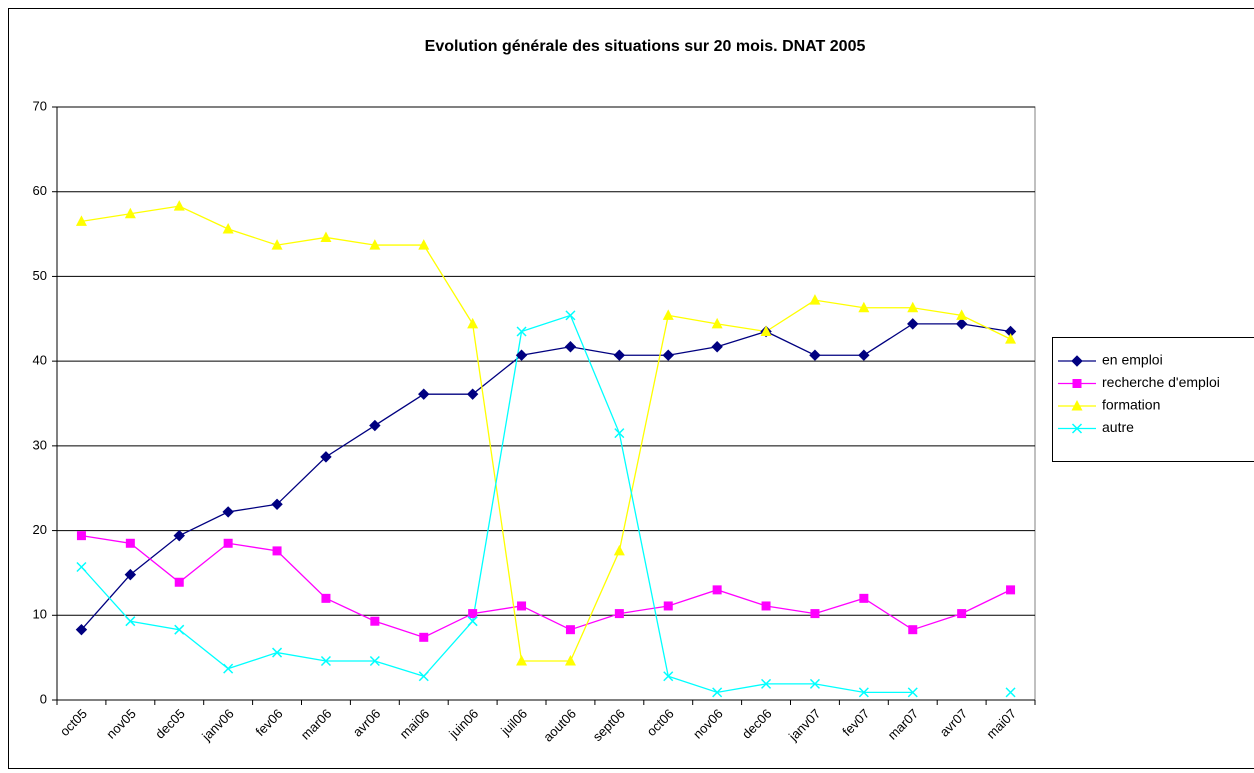  I want to click on series-line, so click(546, 587).